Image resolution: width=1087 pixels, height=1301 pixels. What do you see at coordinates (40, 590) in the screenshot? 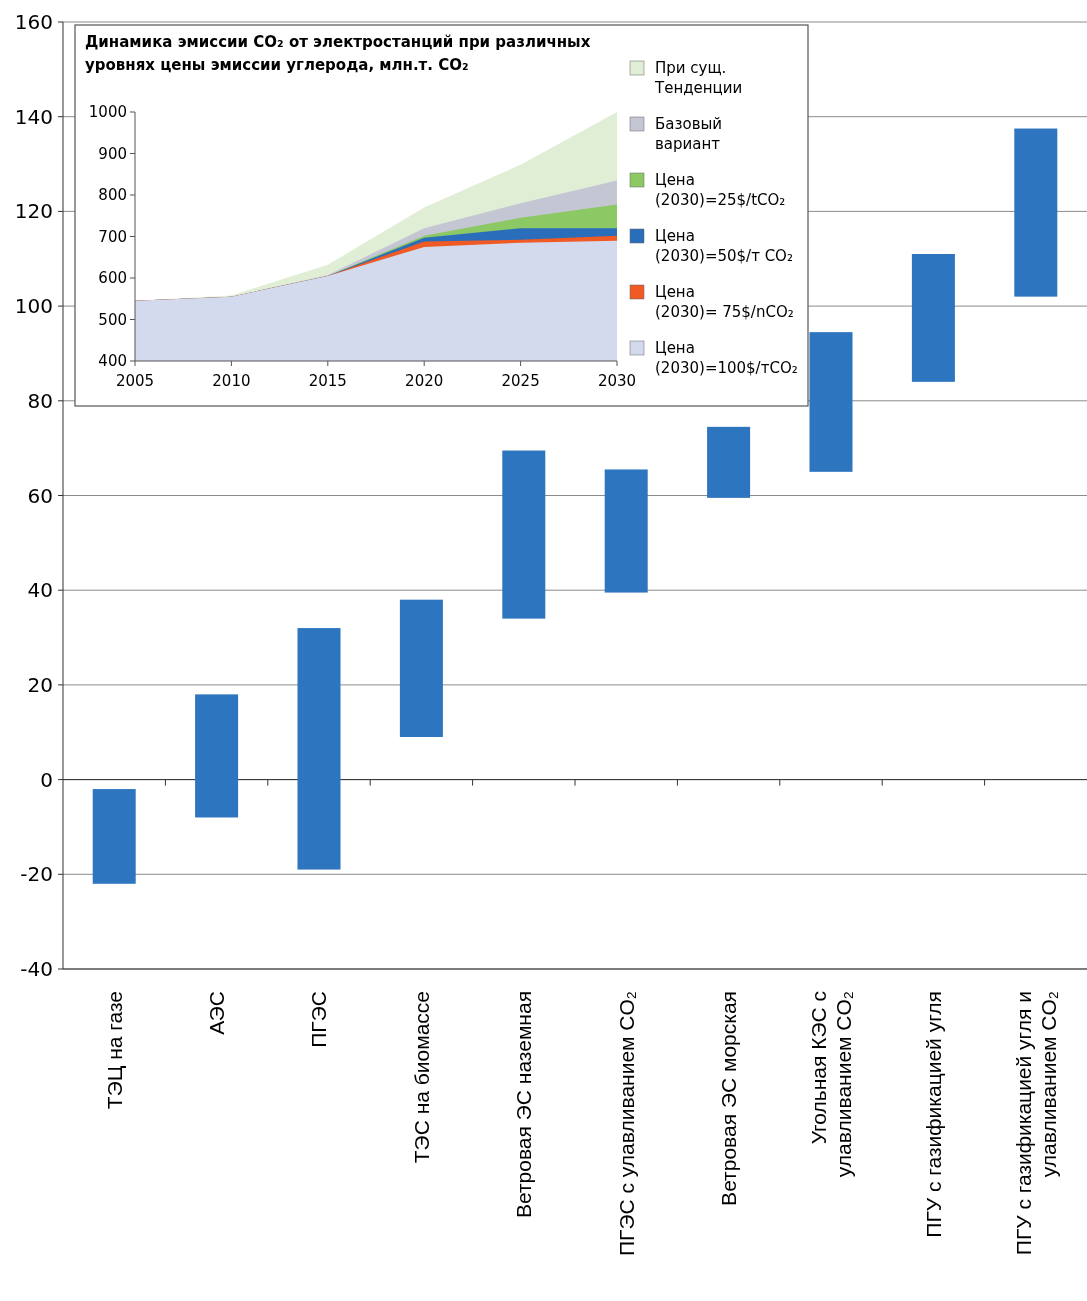
I see `y-tick-label: 40` at bounding box center [40, 590].